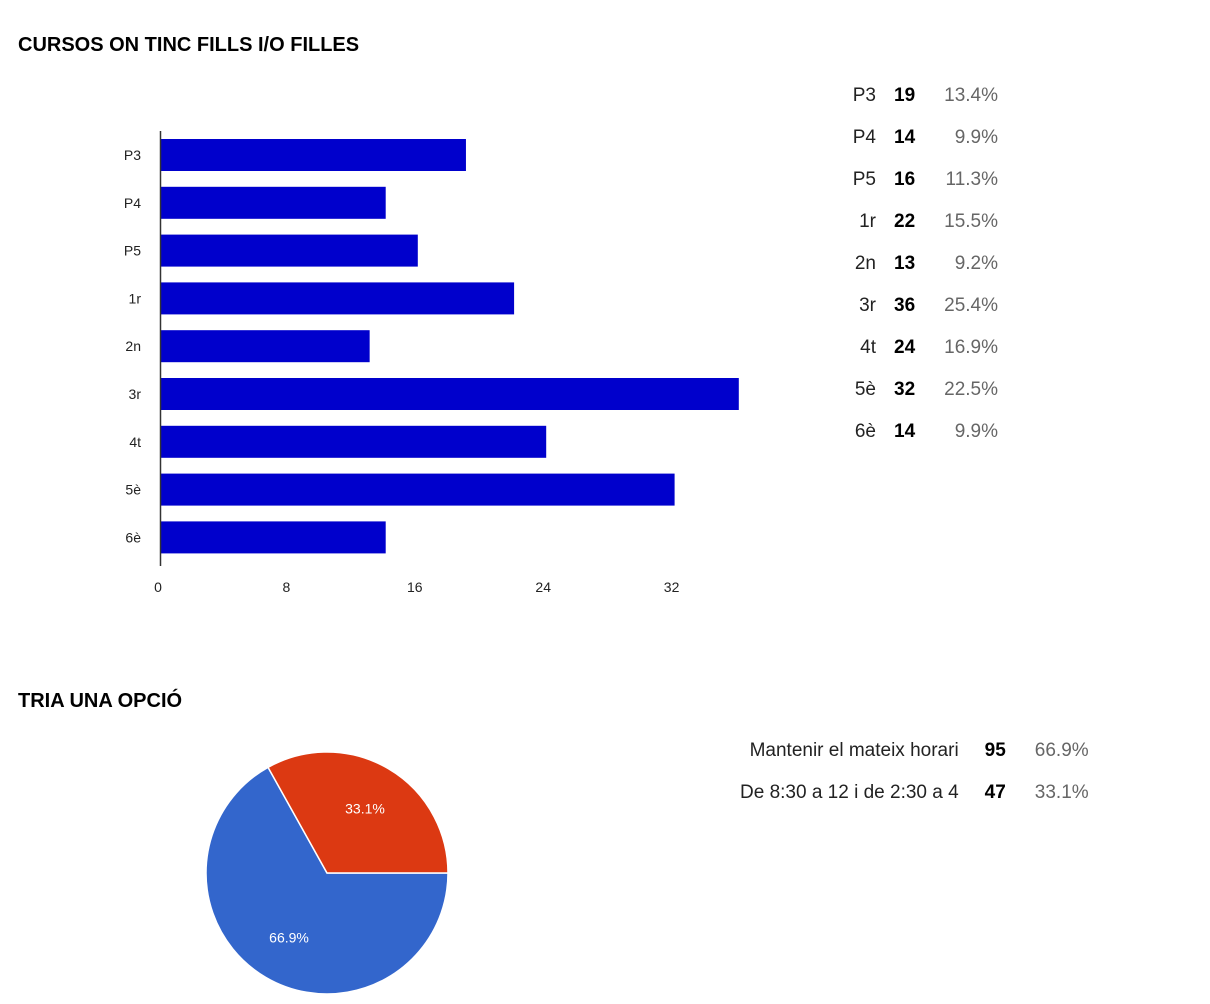 The width and height of the screenshot is (1210, 1004). What do you see at coordinates (905, 179) in the screenshot?
I see `bar-summary-count: 16` at bounding box center [905, 179].